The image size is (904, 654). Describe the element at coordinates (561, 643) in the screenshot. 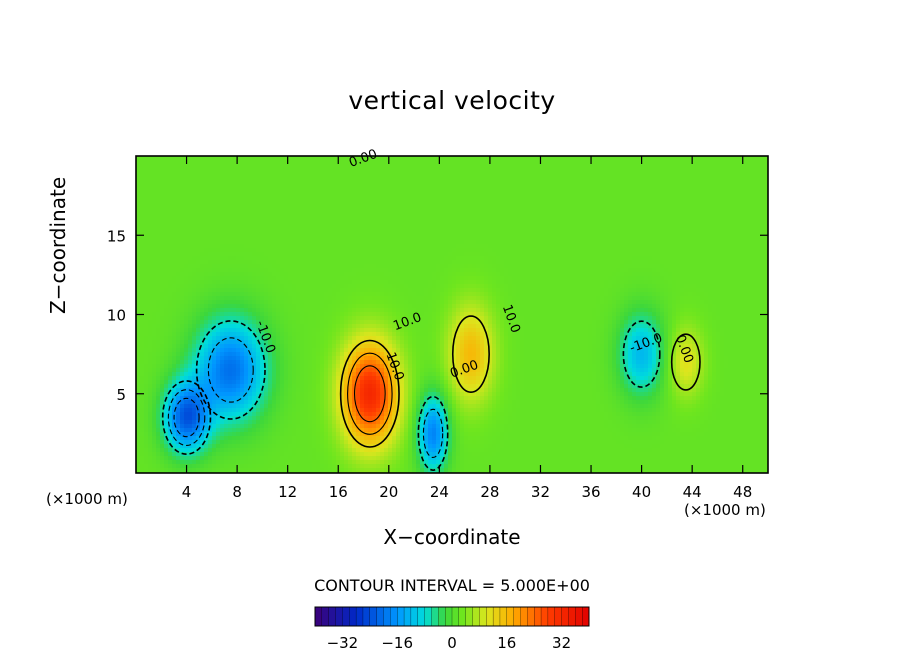

I see `colorbar-tick-label: 32` at that location.